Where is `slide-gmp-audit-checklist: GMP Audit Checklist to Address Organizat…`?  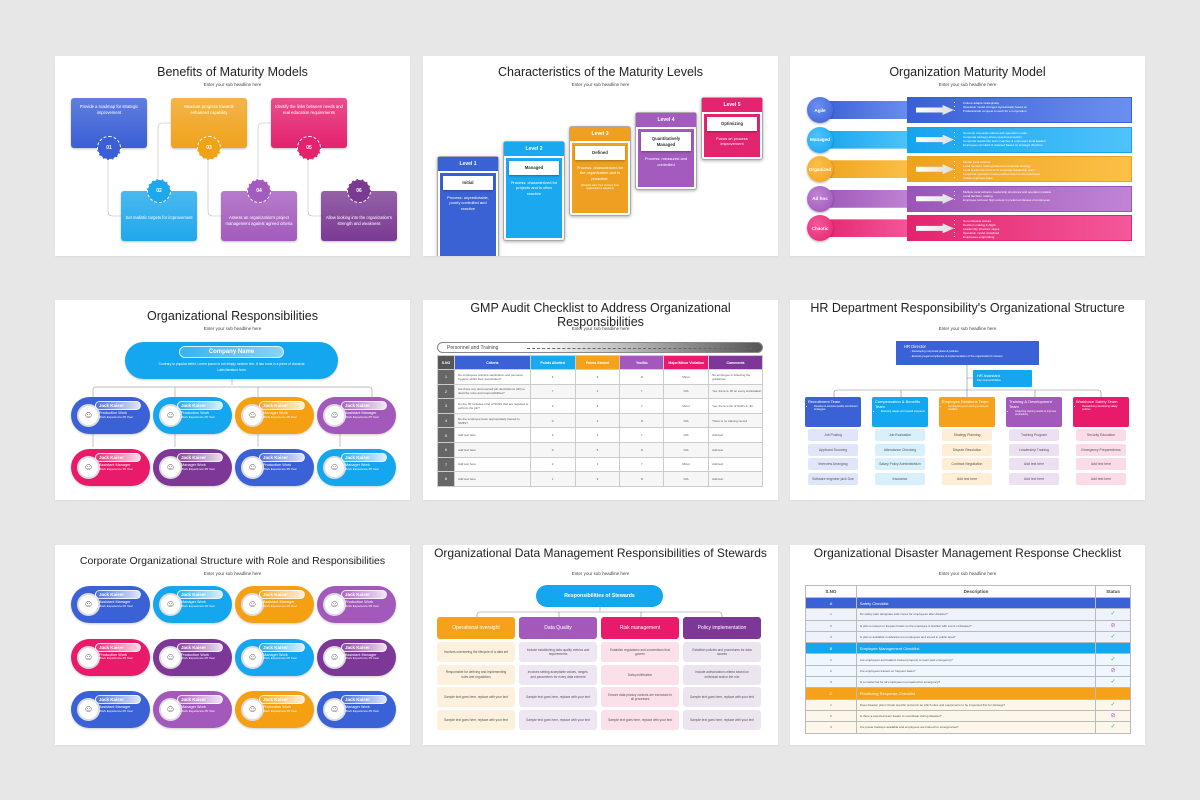 slide-gmp-audit-checklist: GMP Audit Checklist to Address Organizat… is located at coordinates (600, 400).